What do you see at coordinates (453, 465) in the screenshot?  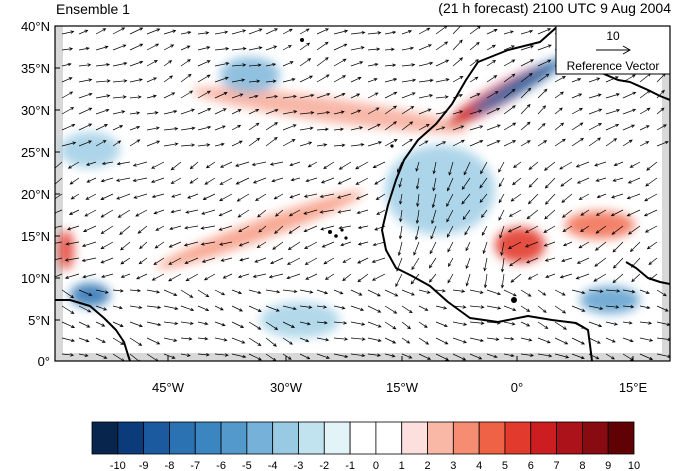 I see `colorbar-label: 3` at bounding box center [453, 465].